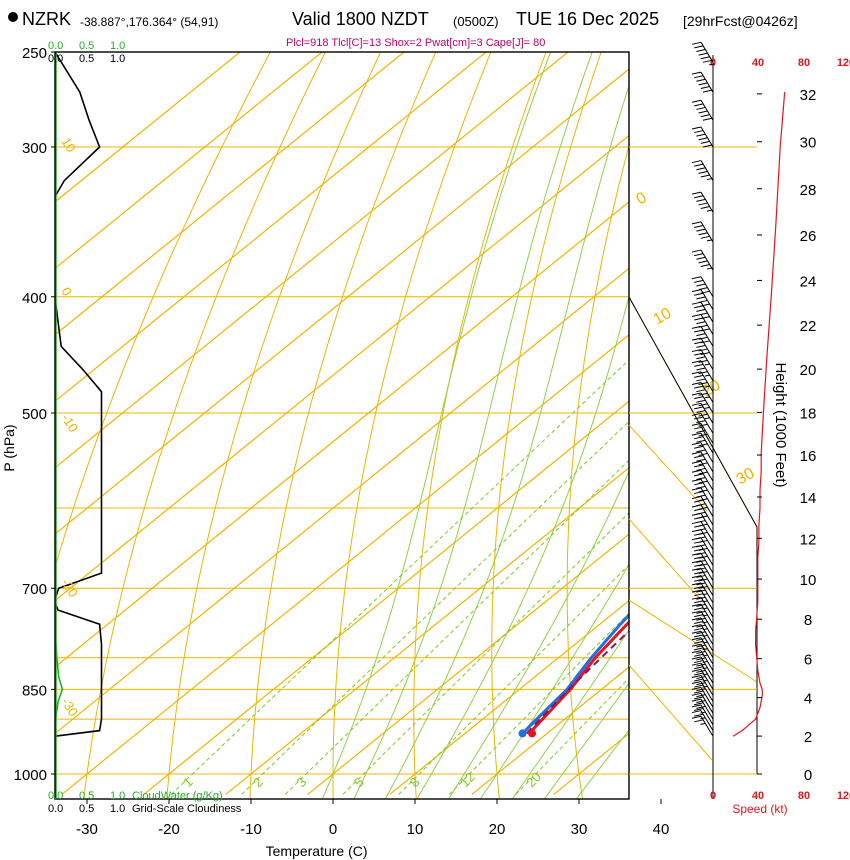 The height and width of the screenshot is (860, 850). I want to click on wind-top-tick-2: 80, so click(804, 63).